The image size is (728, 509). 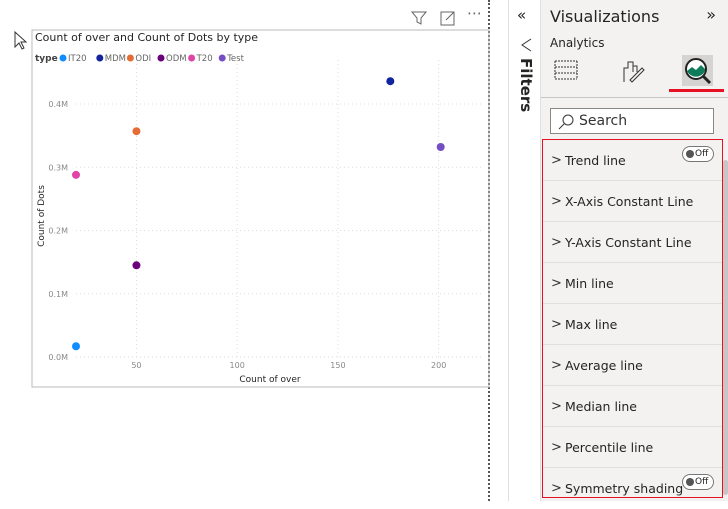 What do you see at coordinates (609, 447) in the screenshot?
I see `item-label: Percentile line` at bounding box center [609, 447].